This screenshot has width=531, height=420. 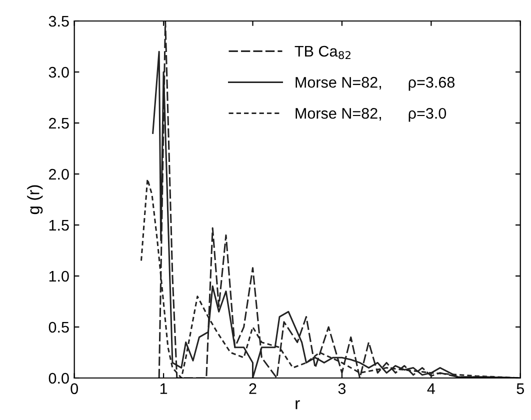 I want to click on legend-label: Morse N=82, ρ=3.0, so click(x=371, y=115).